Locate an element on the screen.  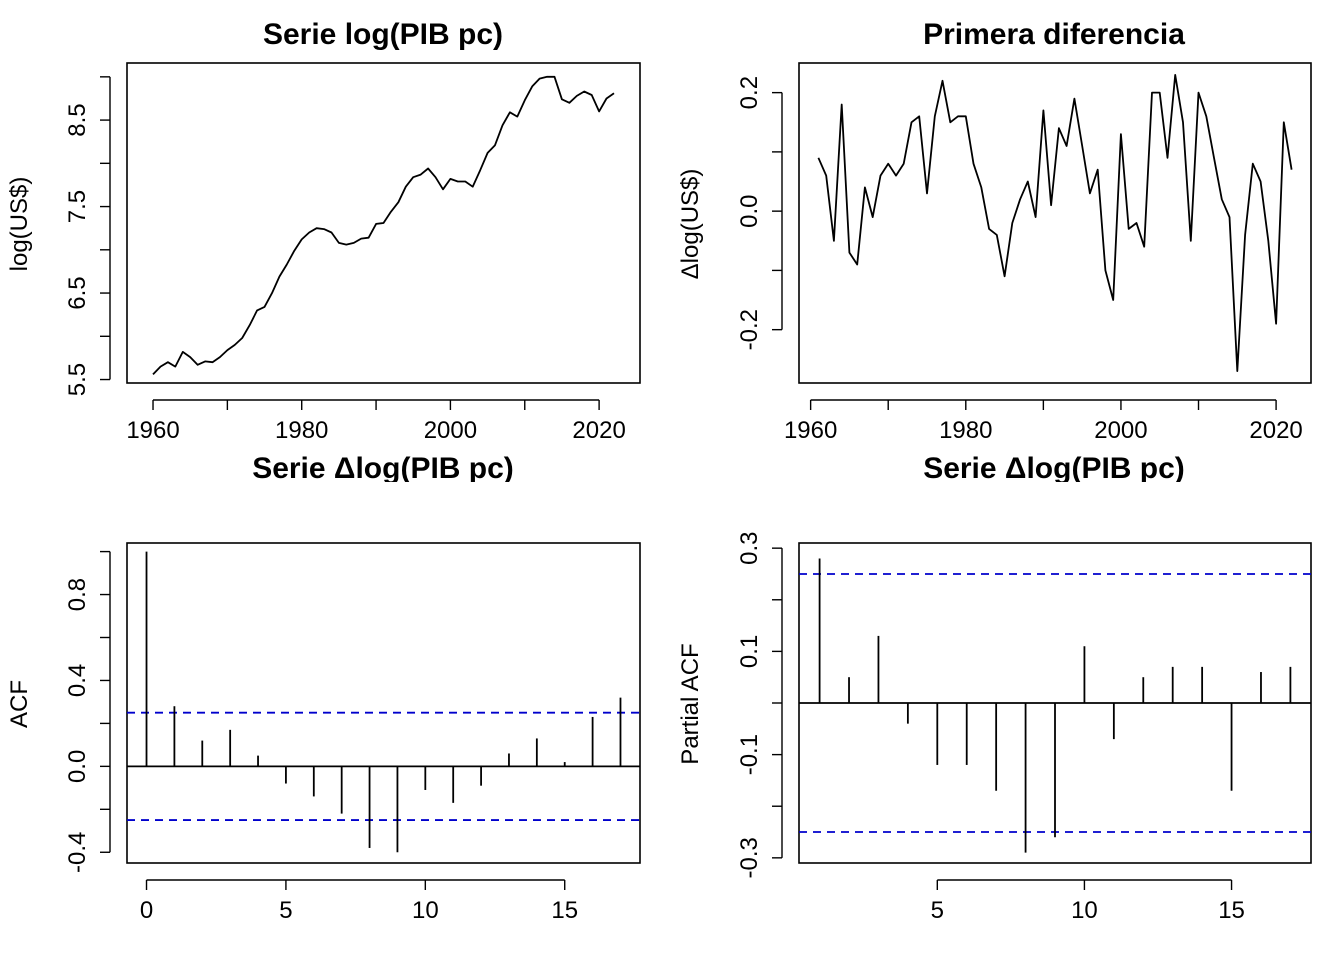
y-tick-label: 0.8 is located at coordinates (77, 594).